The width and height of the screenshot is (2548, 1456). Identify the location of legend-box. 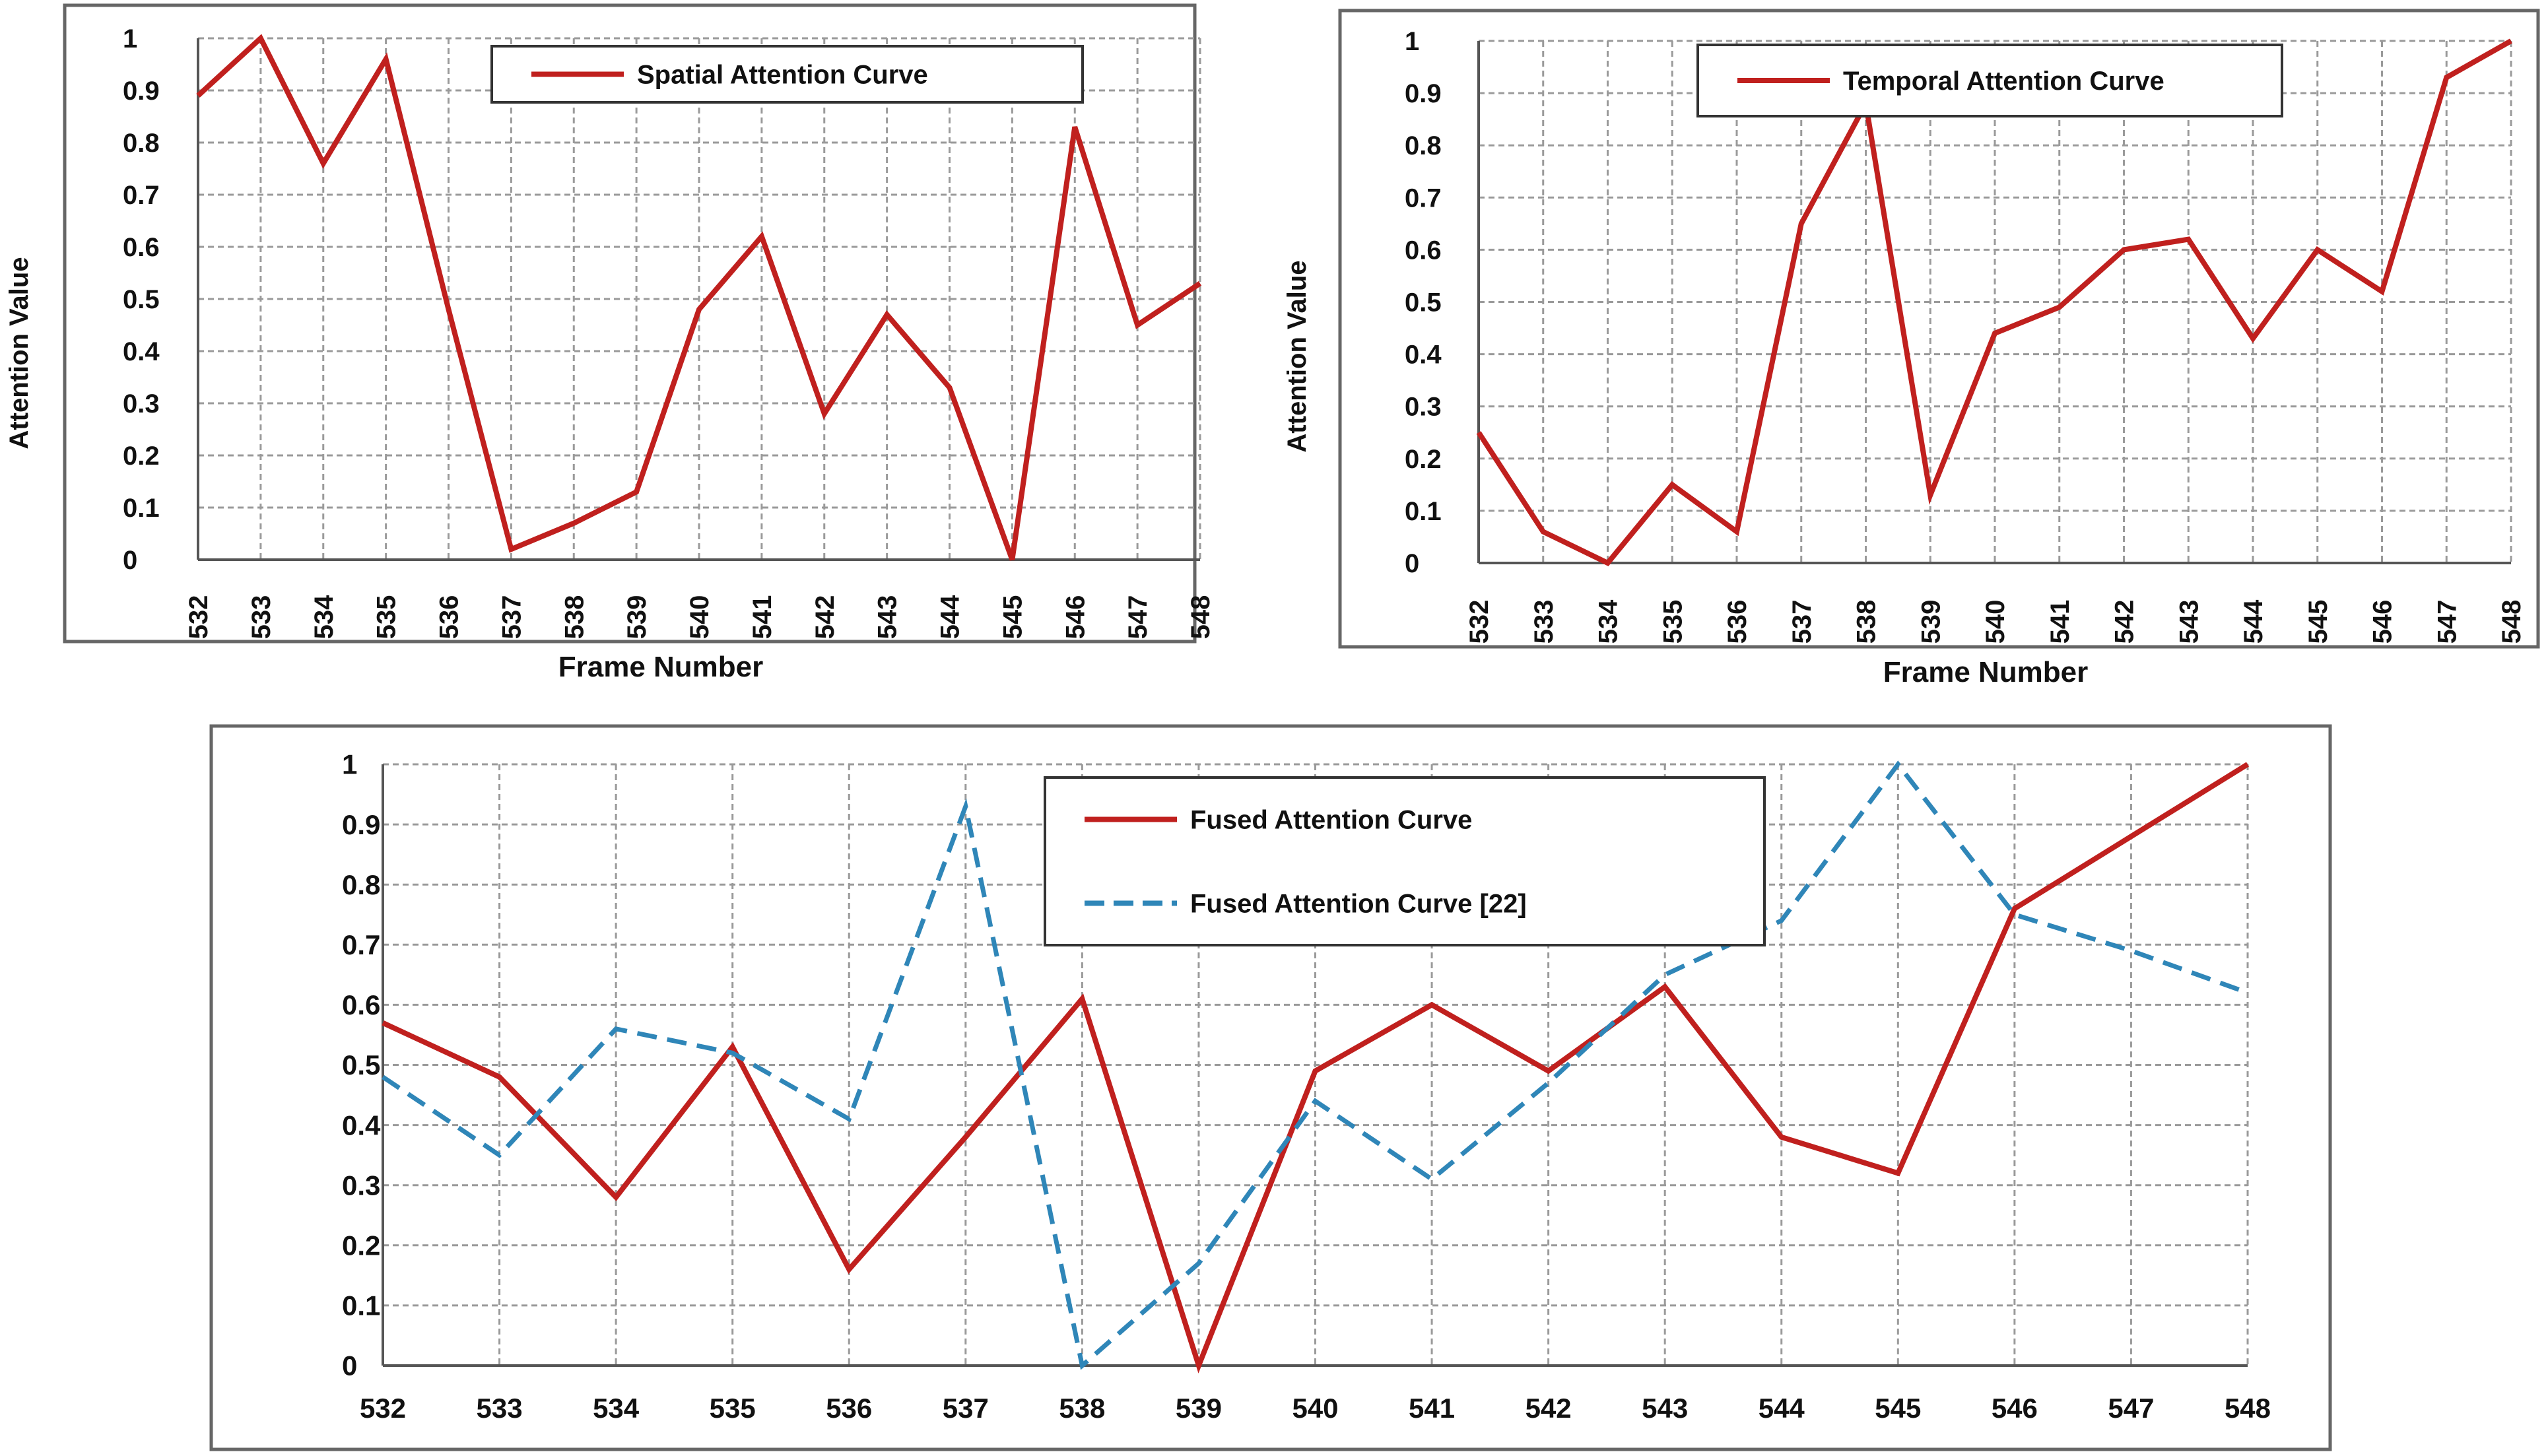
(1405, 861).